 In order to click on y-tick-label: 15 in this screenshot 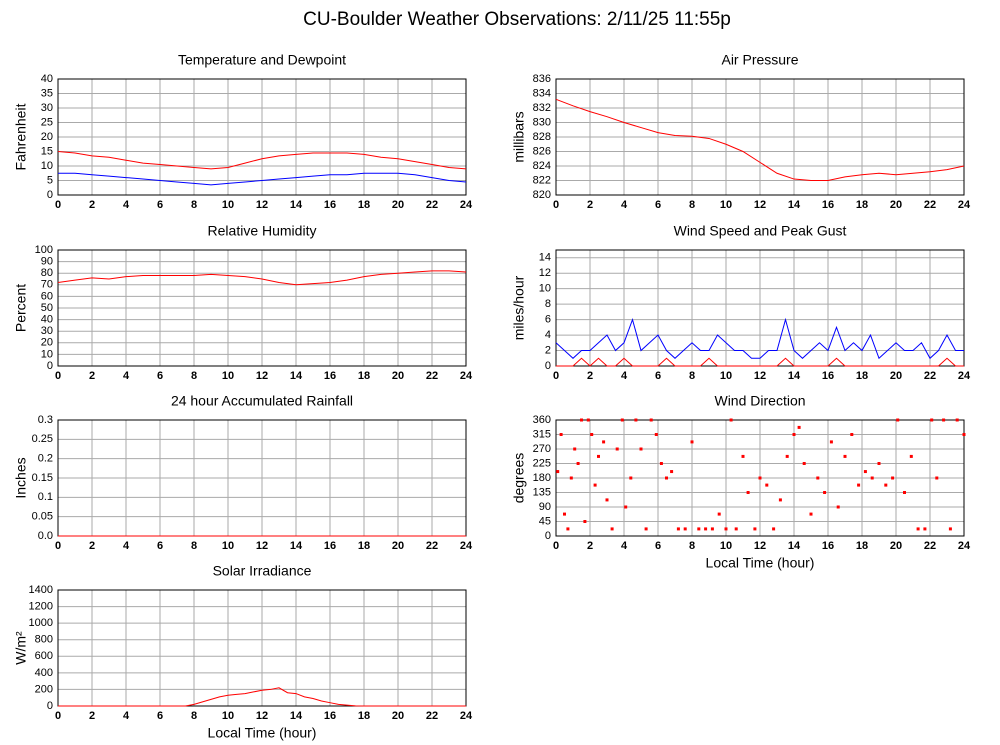, I will do `click(47, 151)`.